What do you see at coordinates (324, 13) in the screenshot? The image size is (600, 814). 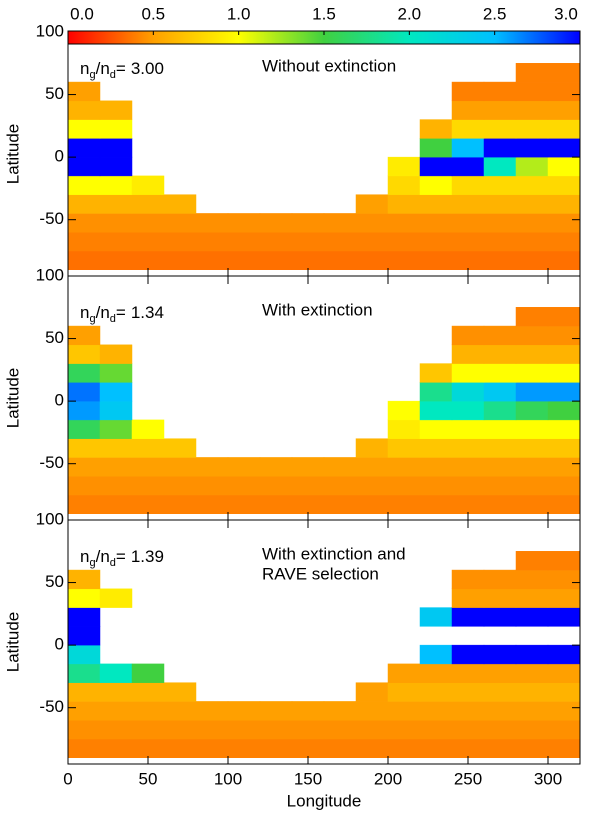 I see `colorbar-tick-label: 1.5` at bounding box center [324, 13].